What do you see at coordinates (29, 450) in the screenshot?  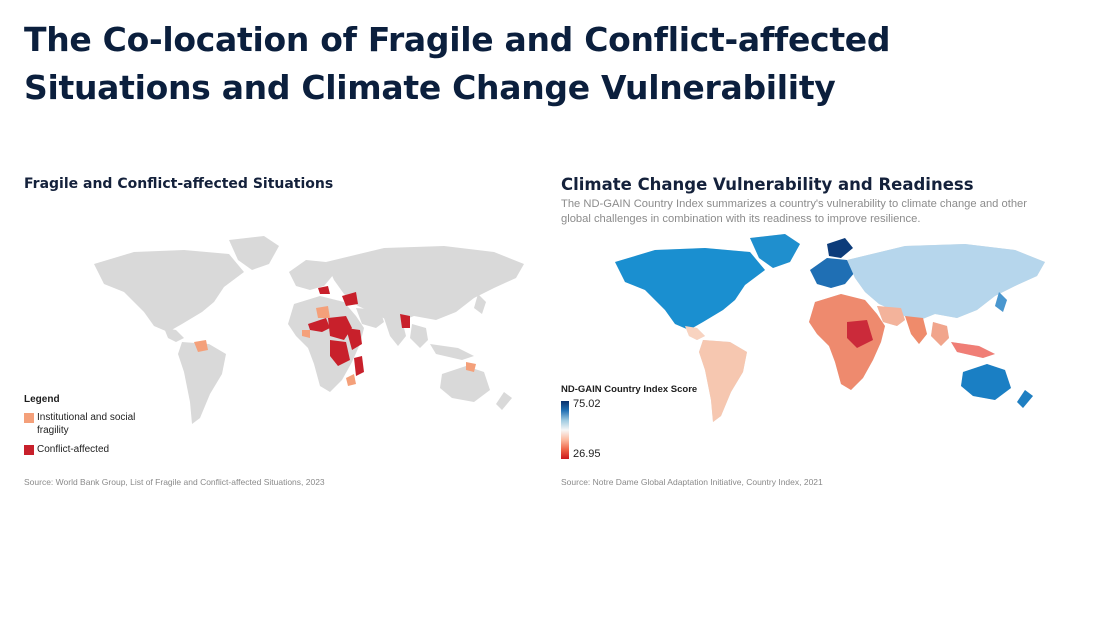 I see `conflict-swatch` at bounding box center [29, 450].